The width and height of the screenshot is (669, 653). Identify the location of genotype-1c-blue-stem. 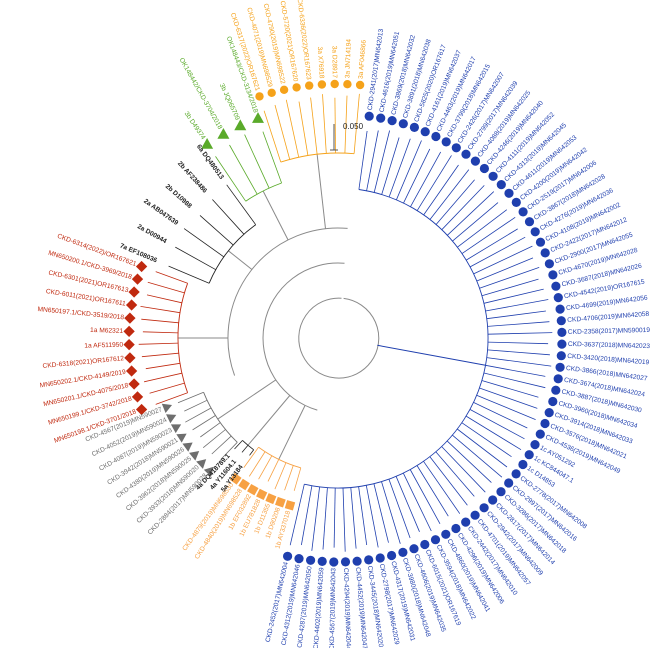
(431, 355).